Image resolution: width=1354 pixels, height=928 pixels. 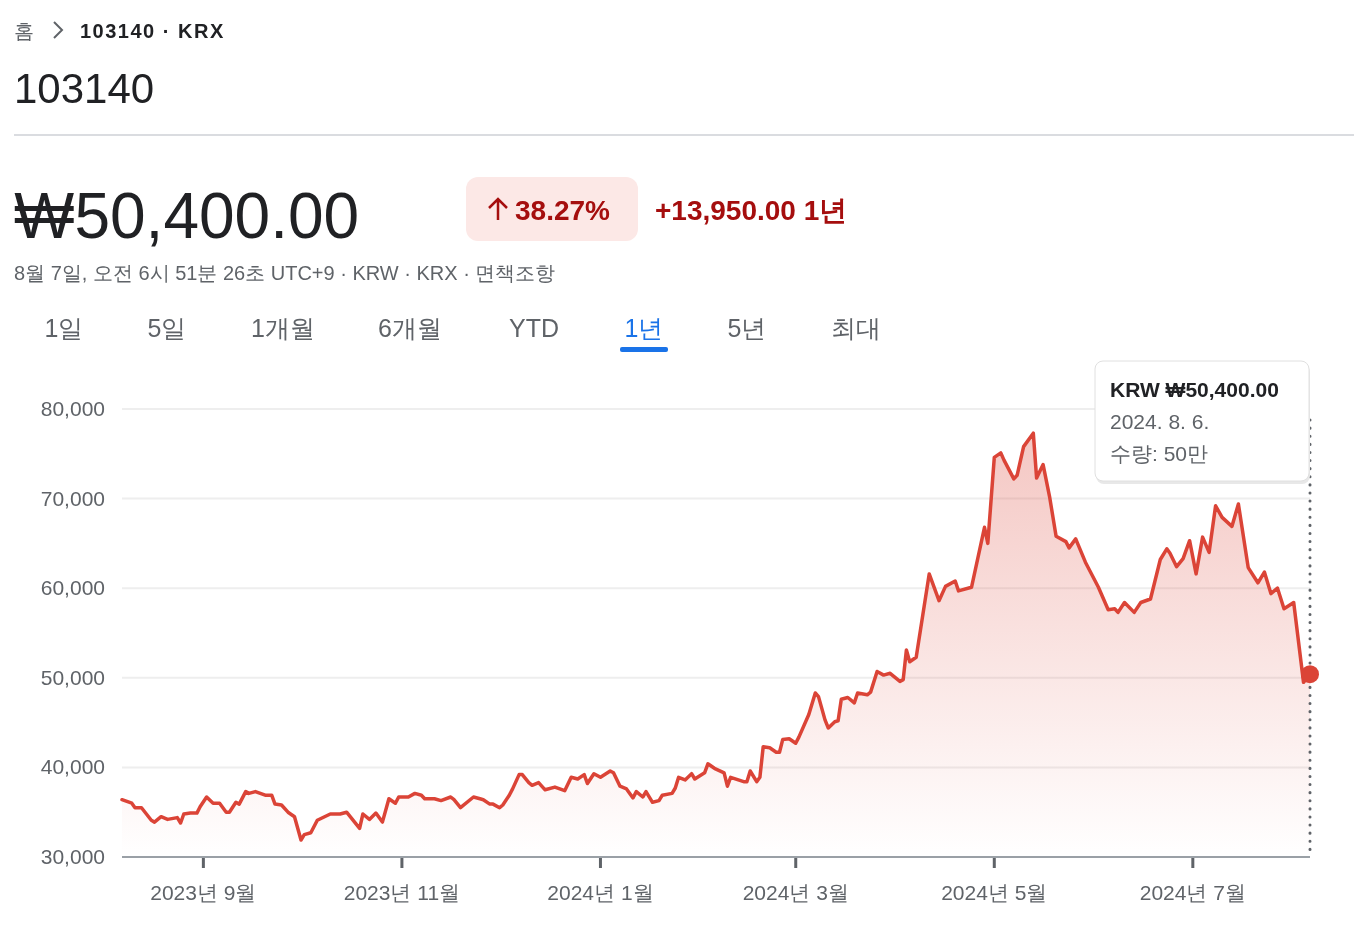 I want to click on x-tick-label: 2024년 1월, so click(x=600, y=892).